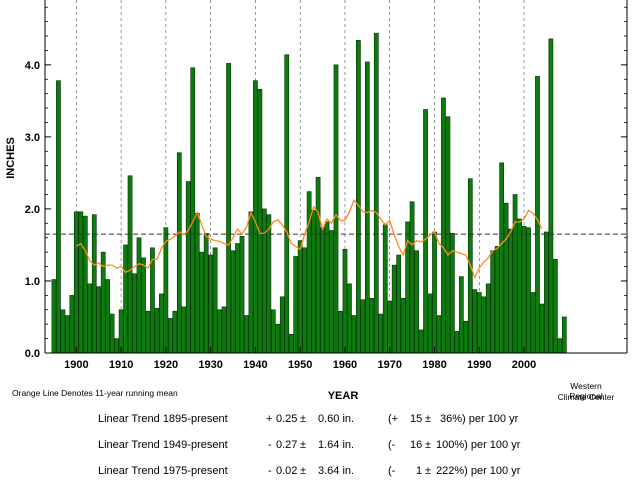 The height and width of the screenshot is (481, 638). Describe the element at coordinates (403, 325) in the screenshot. I see `bar-1973` at that location.